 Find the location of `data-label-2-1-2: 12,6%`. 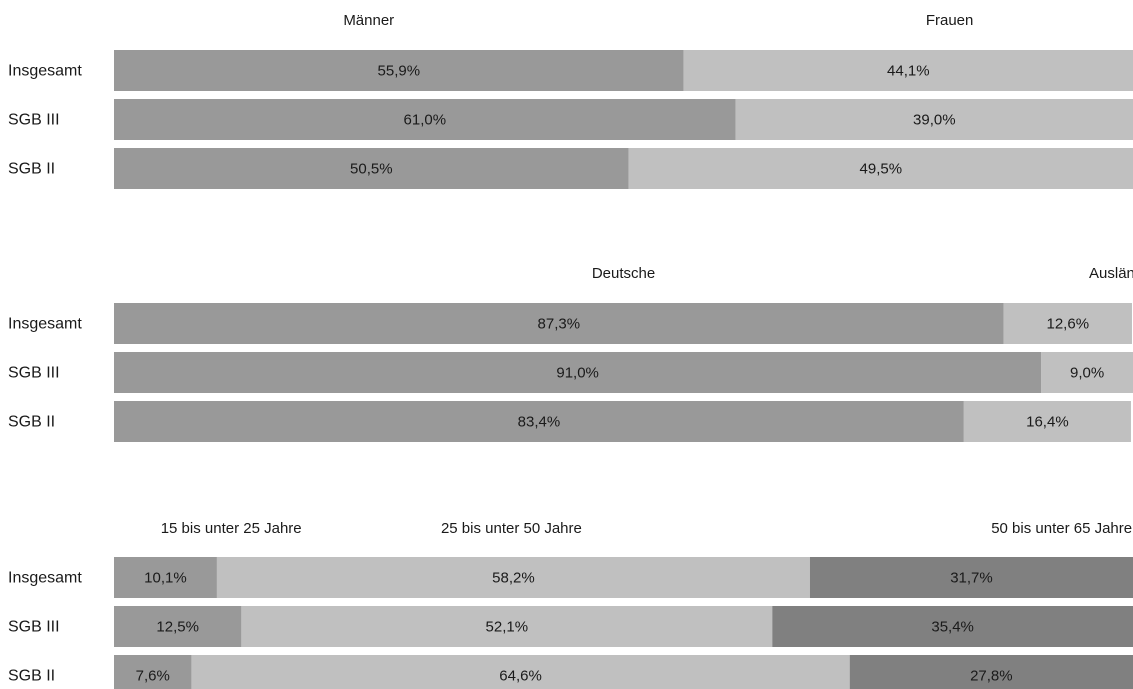

data-label-2-1-2: 12,6% is located at coordinates (1068, 324).